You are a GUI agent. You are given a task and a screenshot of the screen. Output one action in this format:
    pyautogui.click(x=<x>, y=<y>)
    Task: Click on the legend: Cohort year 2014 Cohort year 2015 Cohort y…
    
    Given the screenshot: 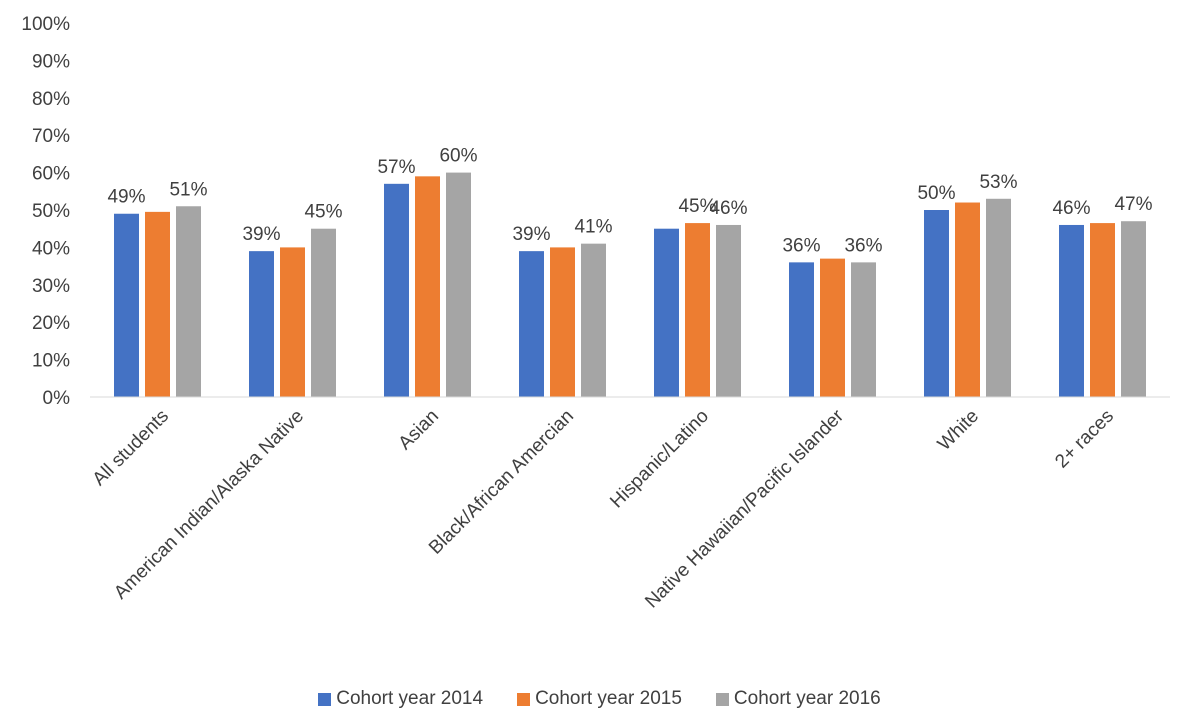 What is the action you would take?
    pyautogui.click(x=599, y=699)
    